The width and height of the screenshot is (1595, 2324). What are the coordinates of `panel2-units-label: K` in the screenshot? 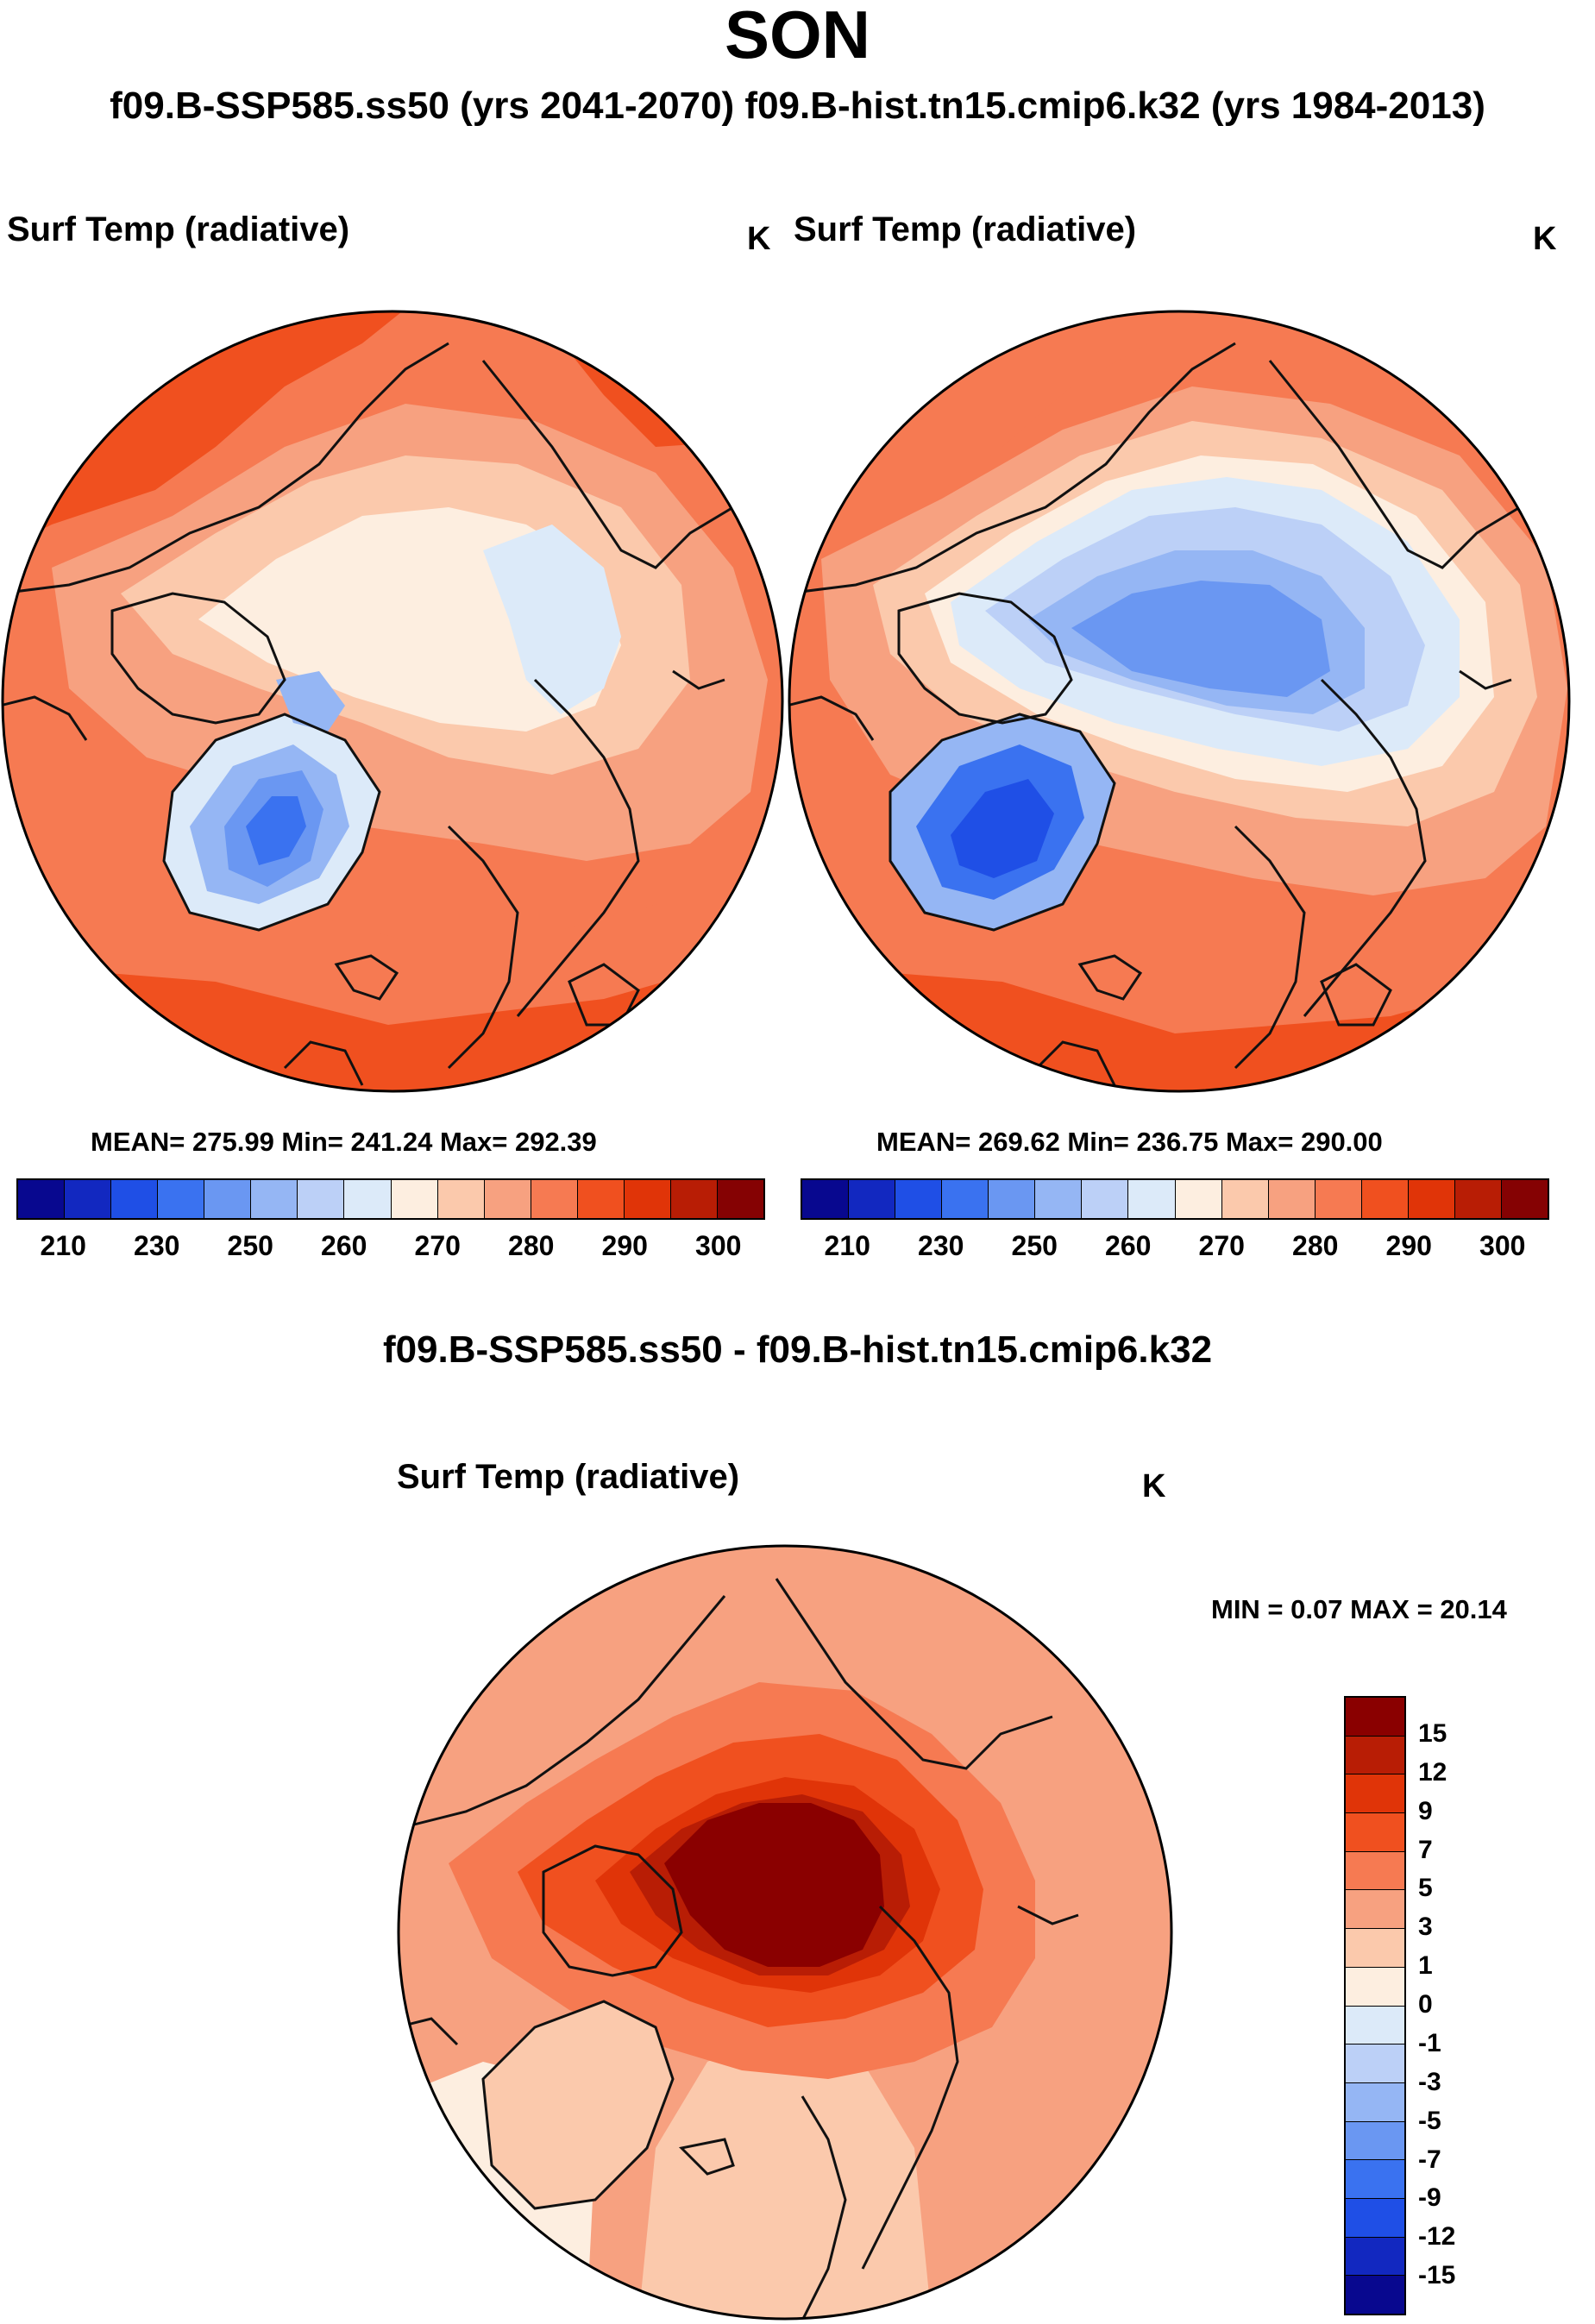 It's located at (1545, 239).